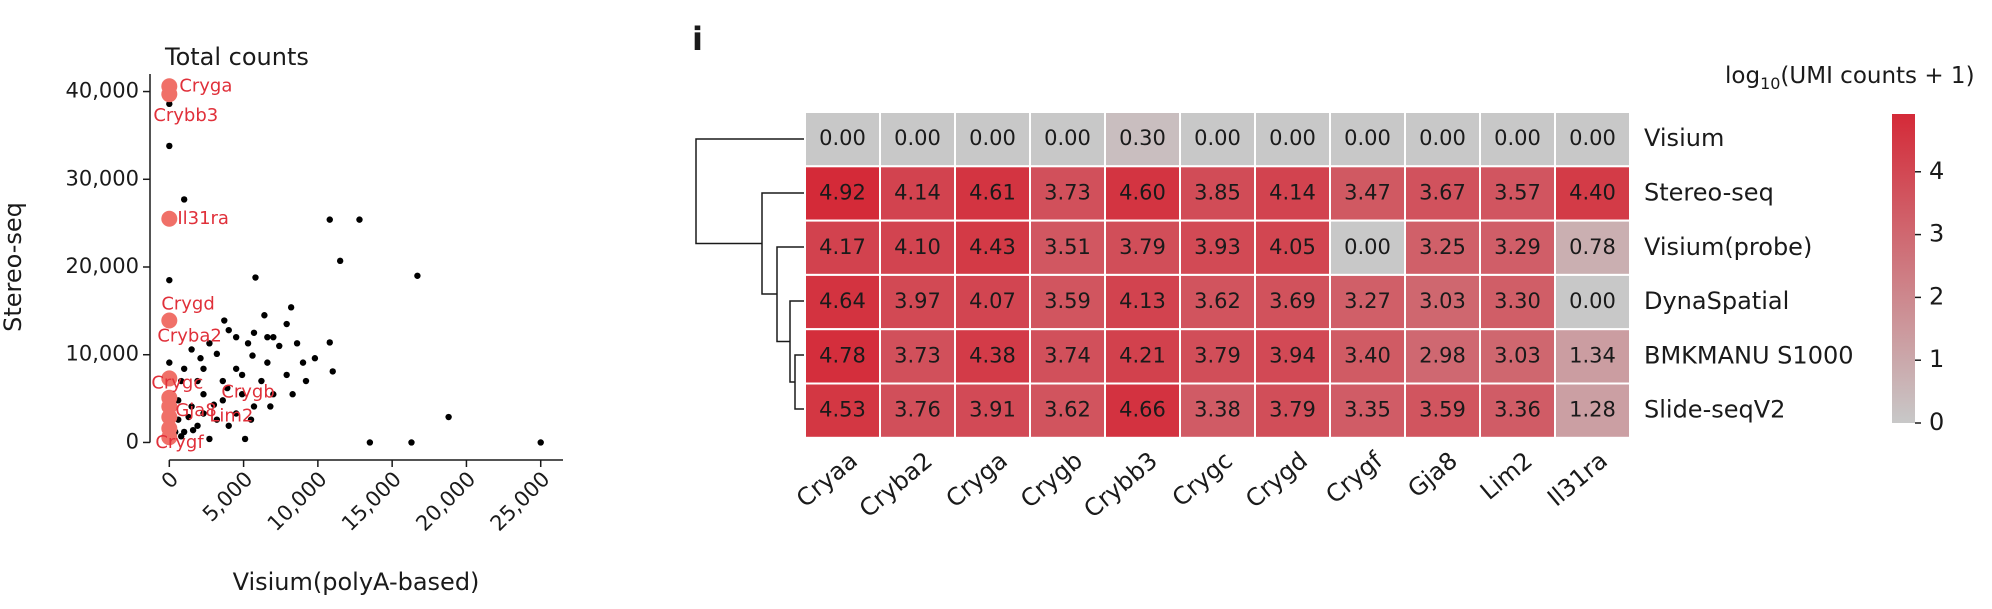  What do you see at coordinates (371, 501) in the screenshot?
I see `x-tick-label: 15,000` at bounding box center [371, 501].